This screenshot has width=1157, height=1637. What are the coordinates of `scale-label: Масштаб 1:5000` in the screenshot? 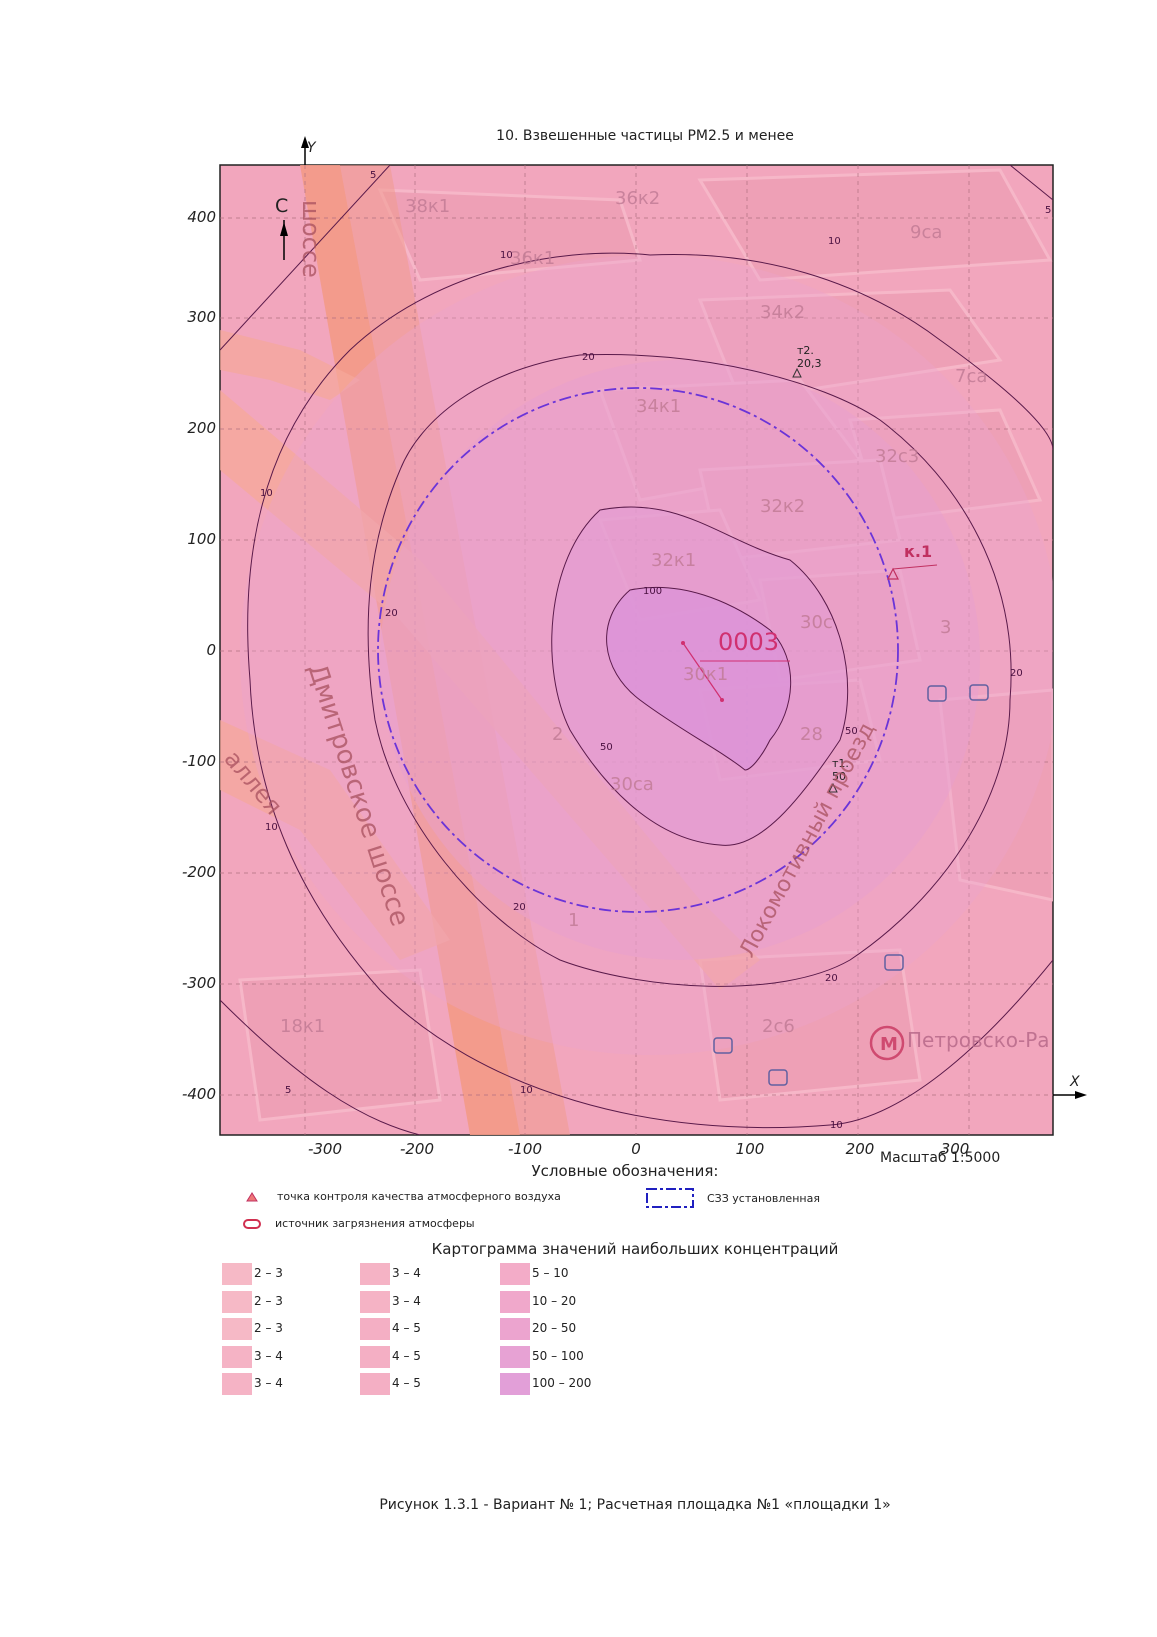 It's located at (940, 1158).